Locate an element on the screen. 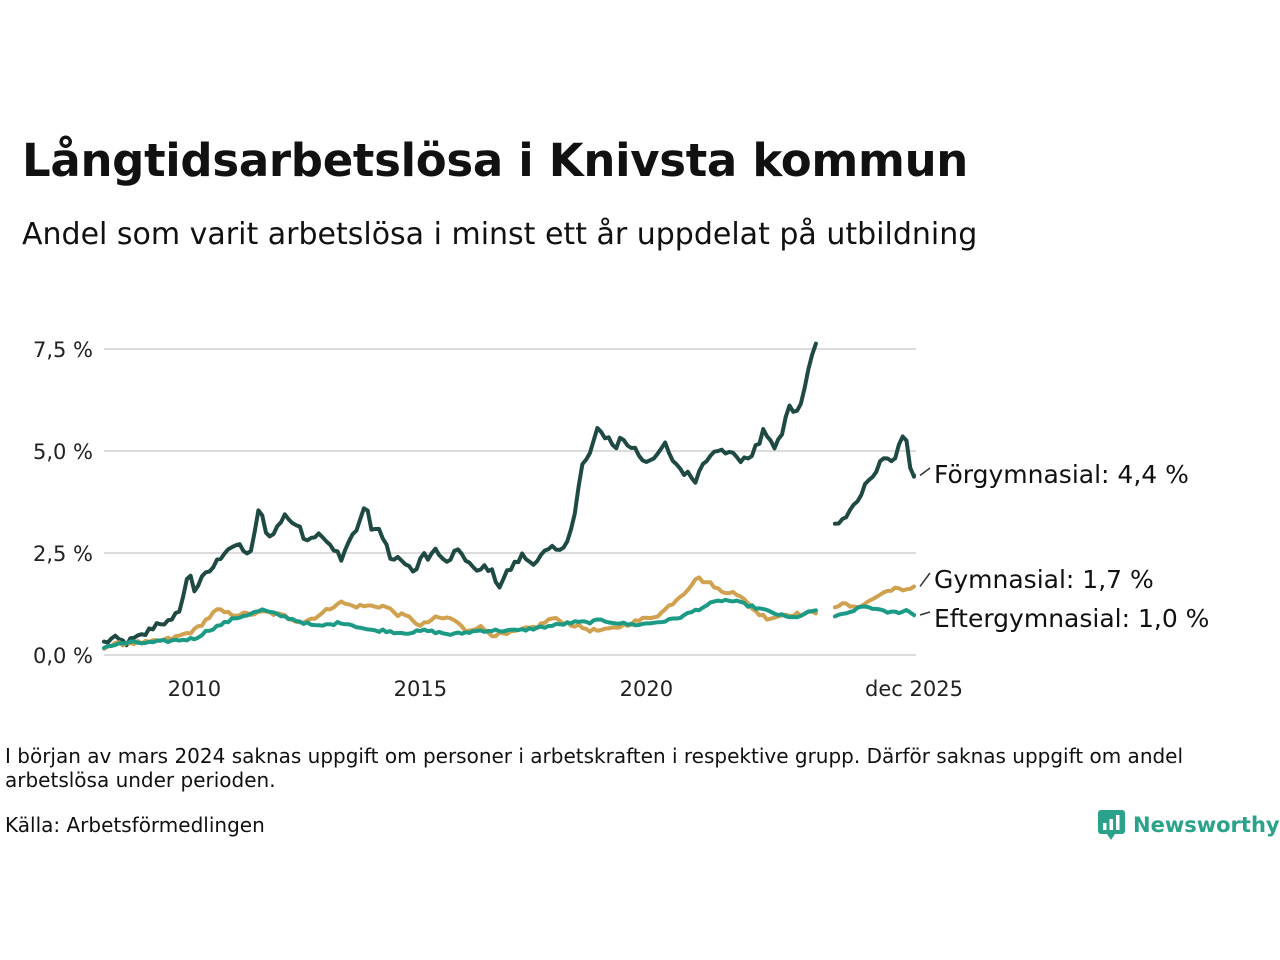  x-tick-label: dec 2025 is located at coordinates (914, 689).